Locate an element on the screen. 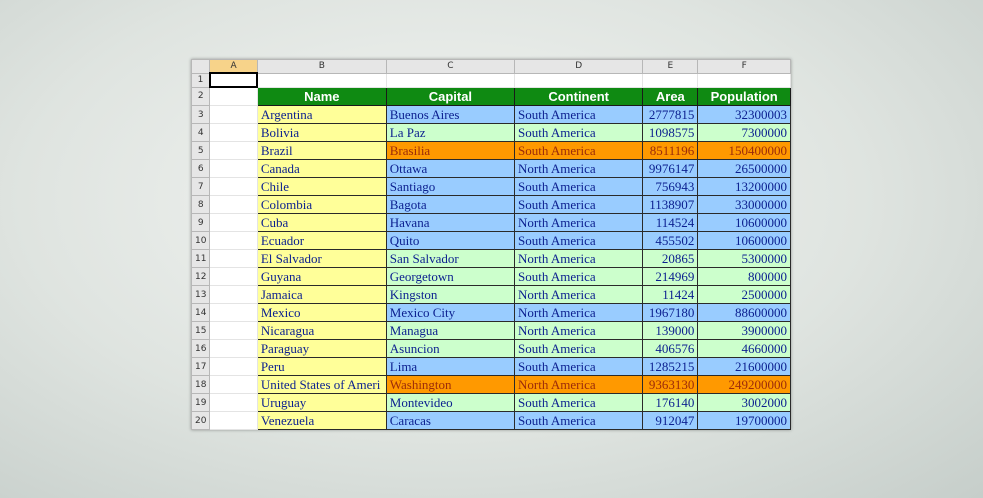 The height and width of the screenshot is (498, 983). population-cell: 3900000 is located at coordinates (744, 330).